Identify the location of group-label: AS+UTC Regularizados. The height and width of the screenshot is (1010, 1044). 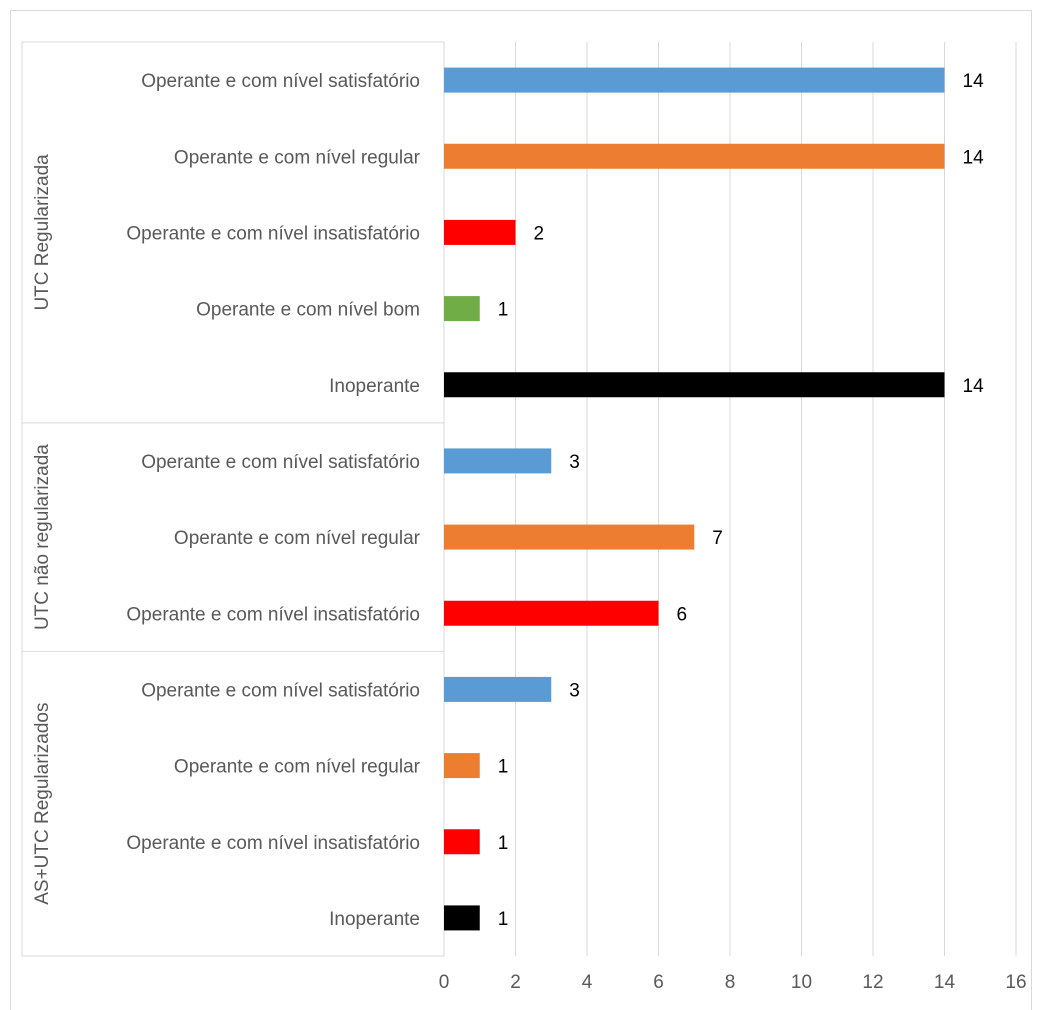
(42, 804).